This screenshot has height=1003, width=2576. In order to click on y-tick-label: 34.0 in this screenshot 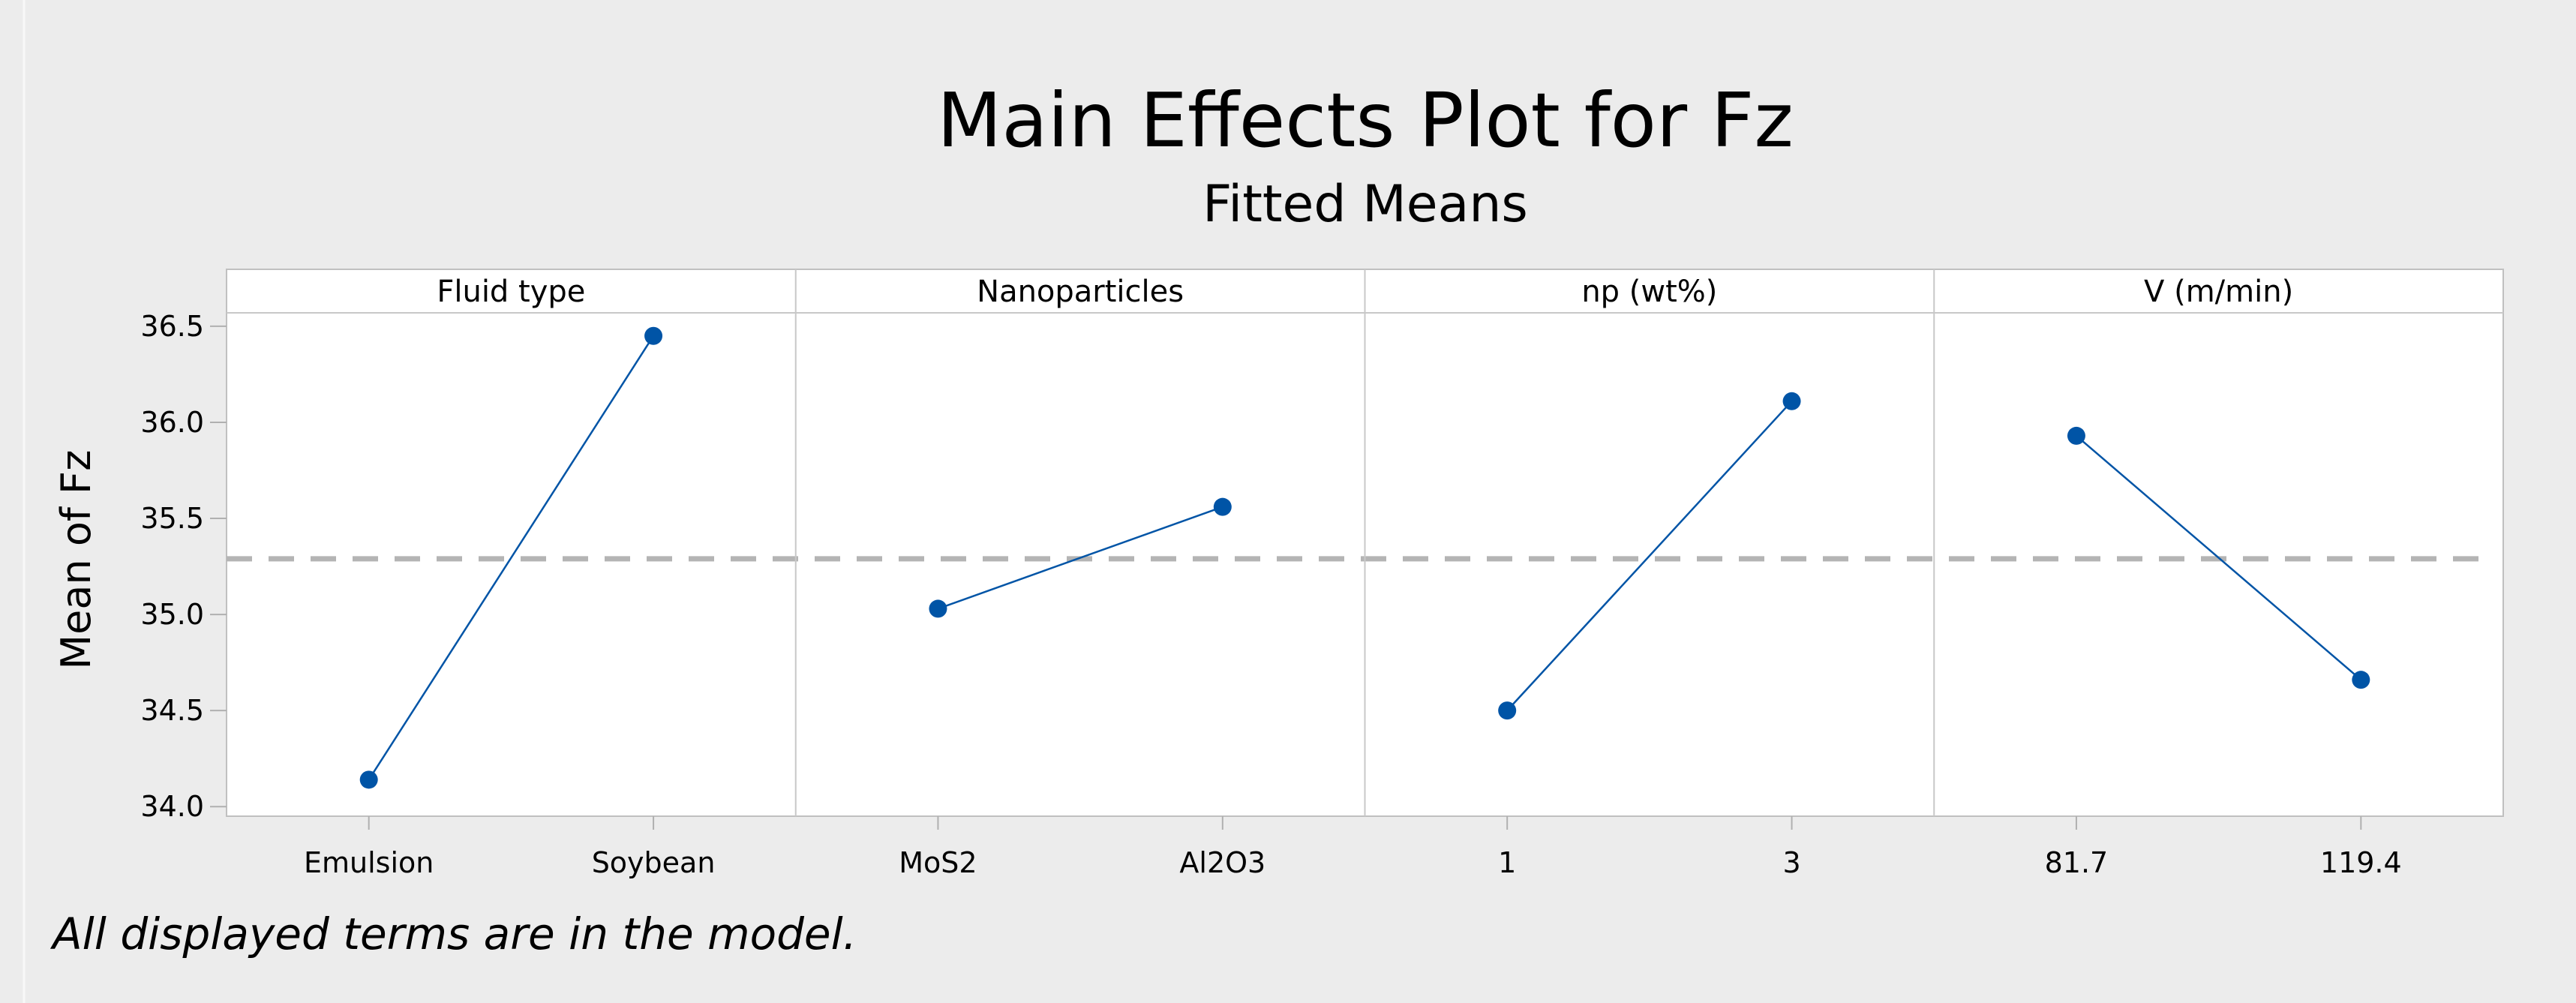, I will do `click(172, 807)`.